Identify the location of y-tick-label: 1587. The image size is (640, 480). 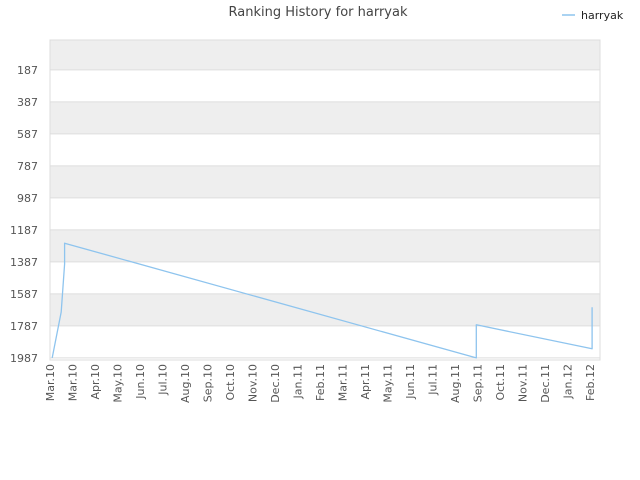
(24, 294).